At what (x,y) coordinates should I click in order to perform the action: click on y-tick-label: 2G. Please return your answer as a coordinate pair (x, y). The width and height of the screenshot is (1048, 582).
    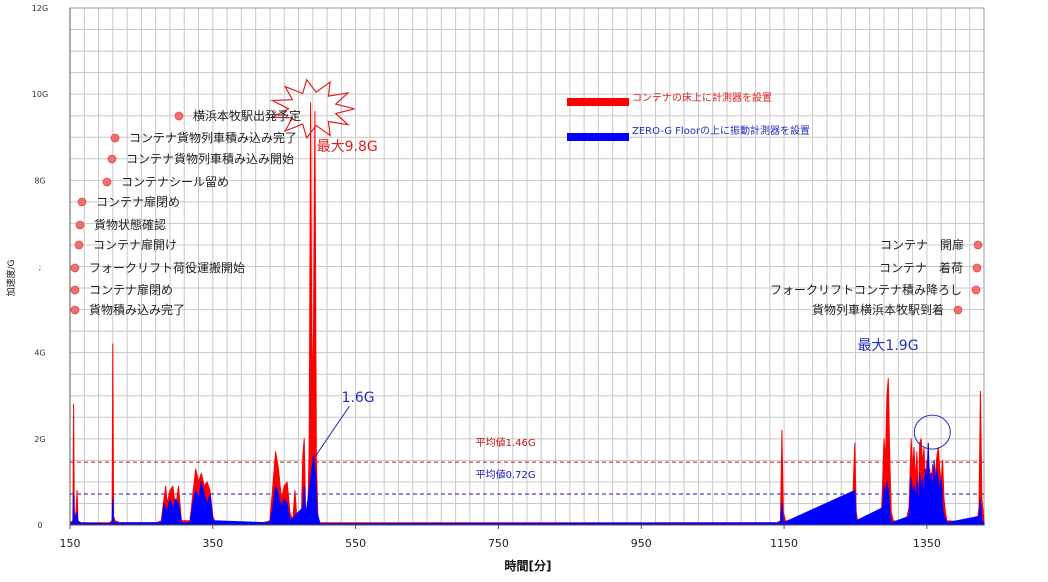
    Looking at the image, I should click on (39, 439).